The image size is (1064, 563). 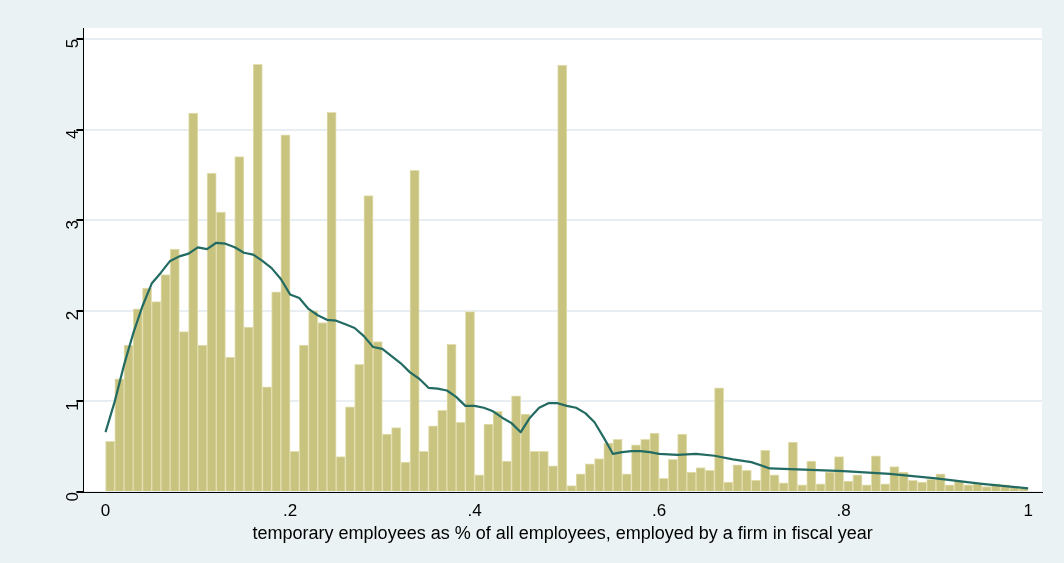 I want to click on x-tick-label: .4, so click(x=474, y=510).